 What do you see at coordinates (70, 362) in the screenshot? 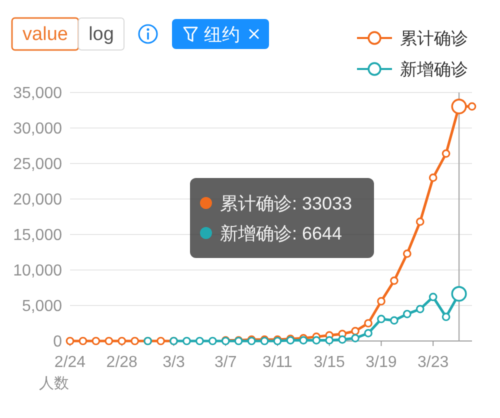
I see `x-tick-label: 2/24` at bounding box center [70, 362].